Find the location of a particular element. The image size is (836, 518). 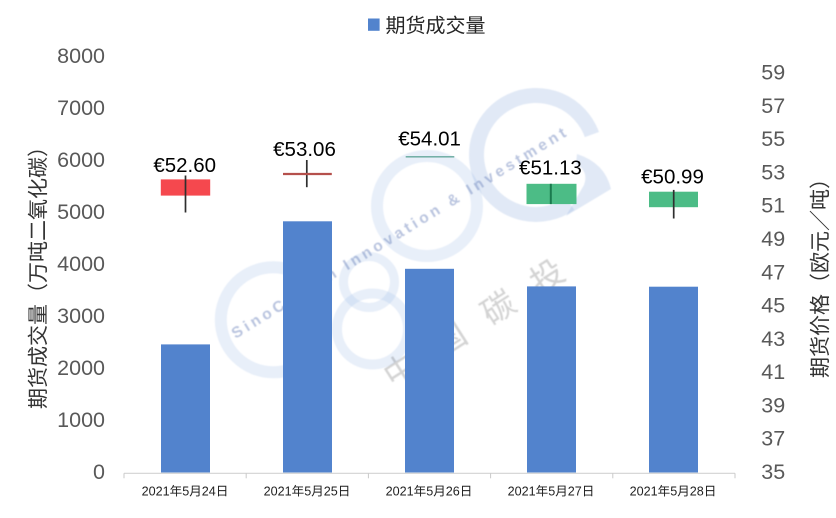

svg-text: 27 is located at coordinates (575, 492).